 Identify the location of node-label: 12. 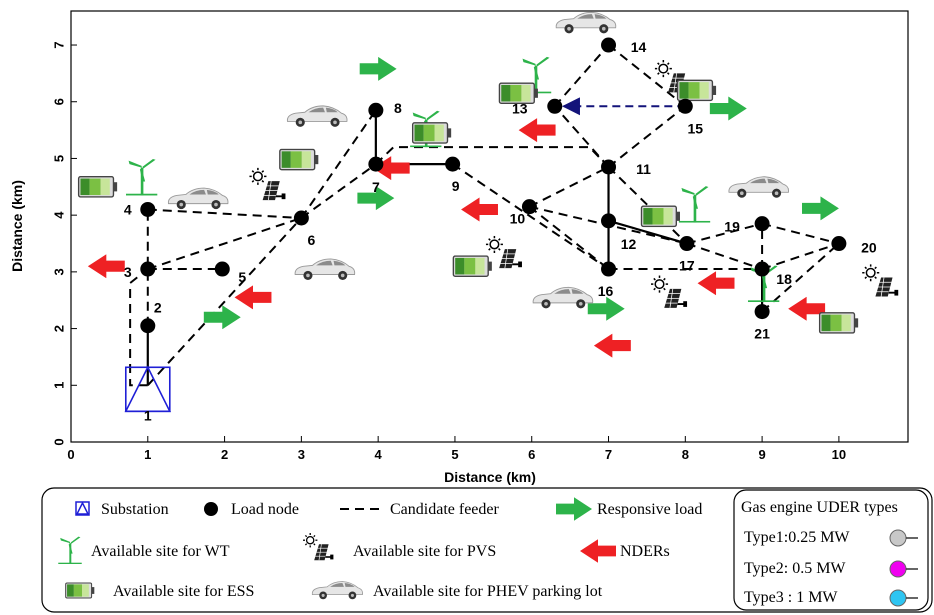
(629, 244).